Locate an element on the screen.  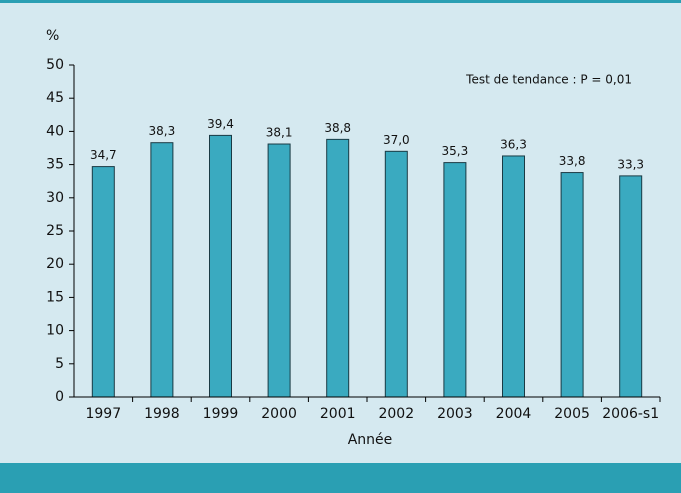
value-label: 38,3 is located at coordinates (162, 131).